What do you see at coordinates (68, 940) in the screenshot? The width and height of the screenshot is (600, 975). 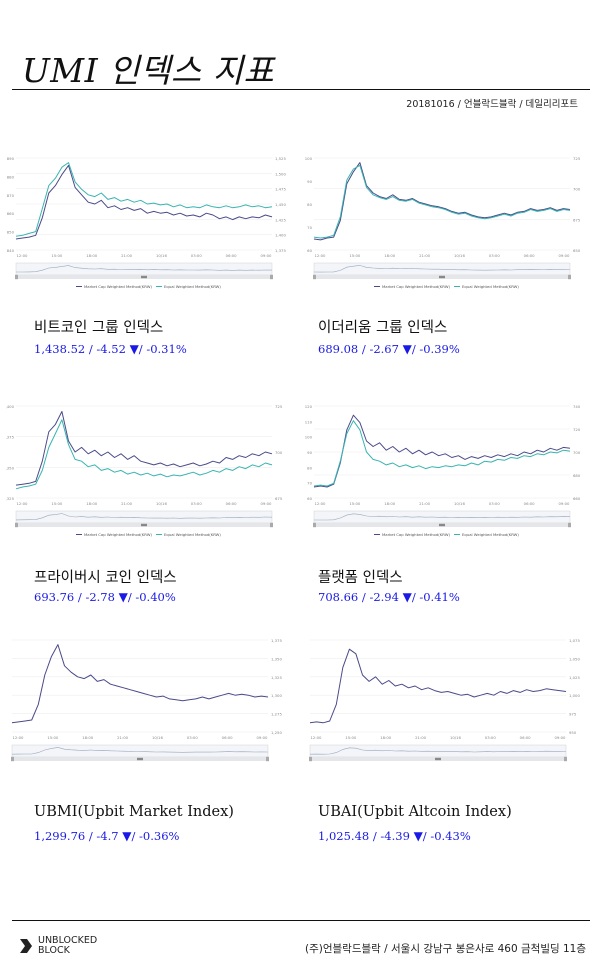 I see `logo-line1: UNBLOCKED` at bounding box center [68, 940].